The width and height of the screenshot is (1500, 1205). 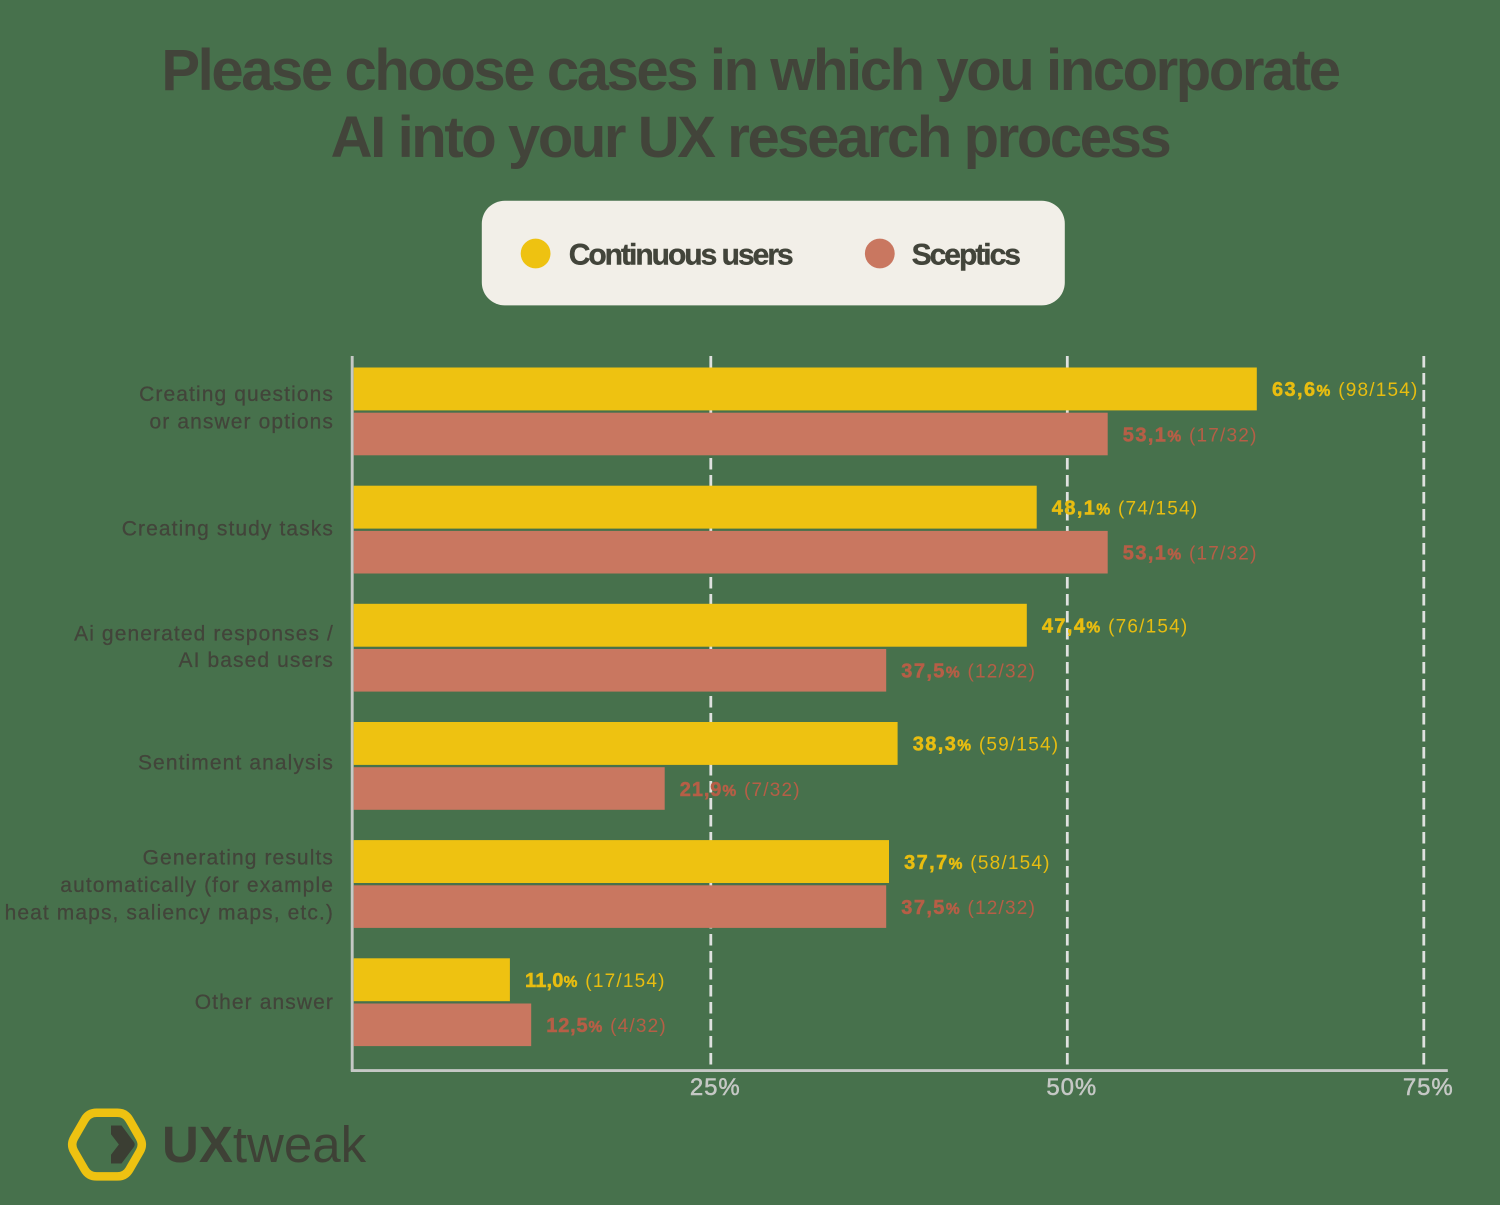 What do you see at coordinates (1071, 1087) in the screenshot?
I see `svg-text: 50%` at bounding box center [1071, 1087].